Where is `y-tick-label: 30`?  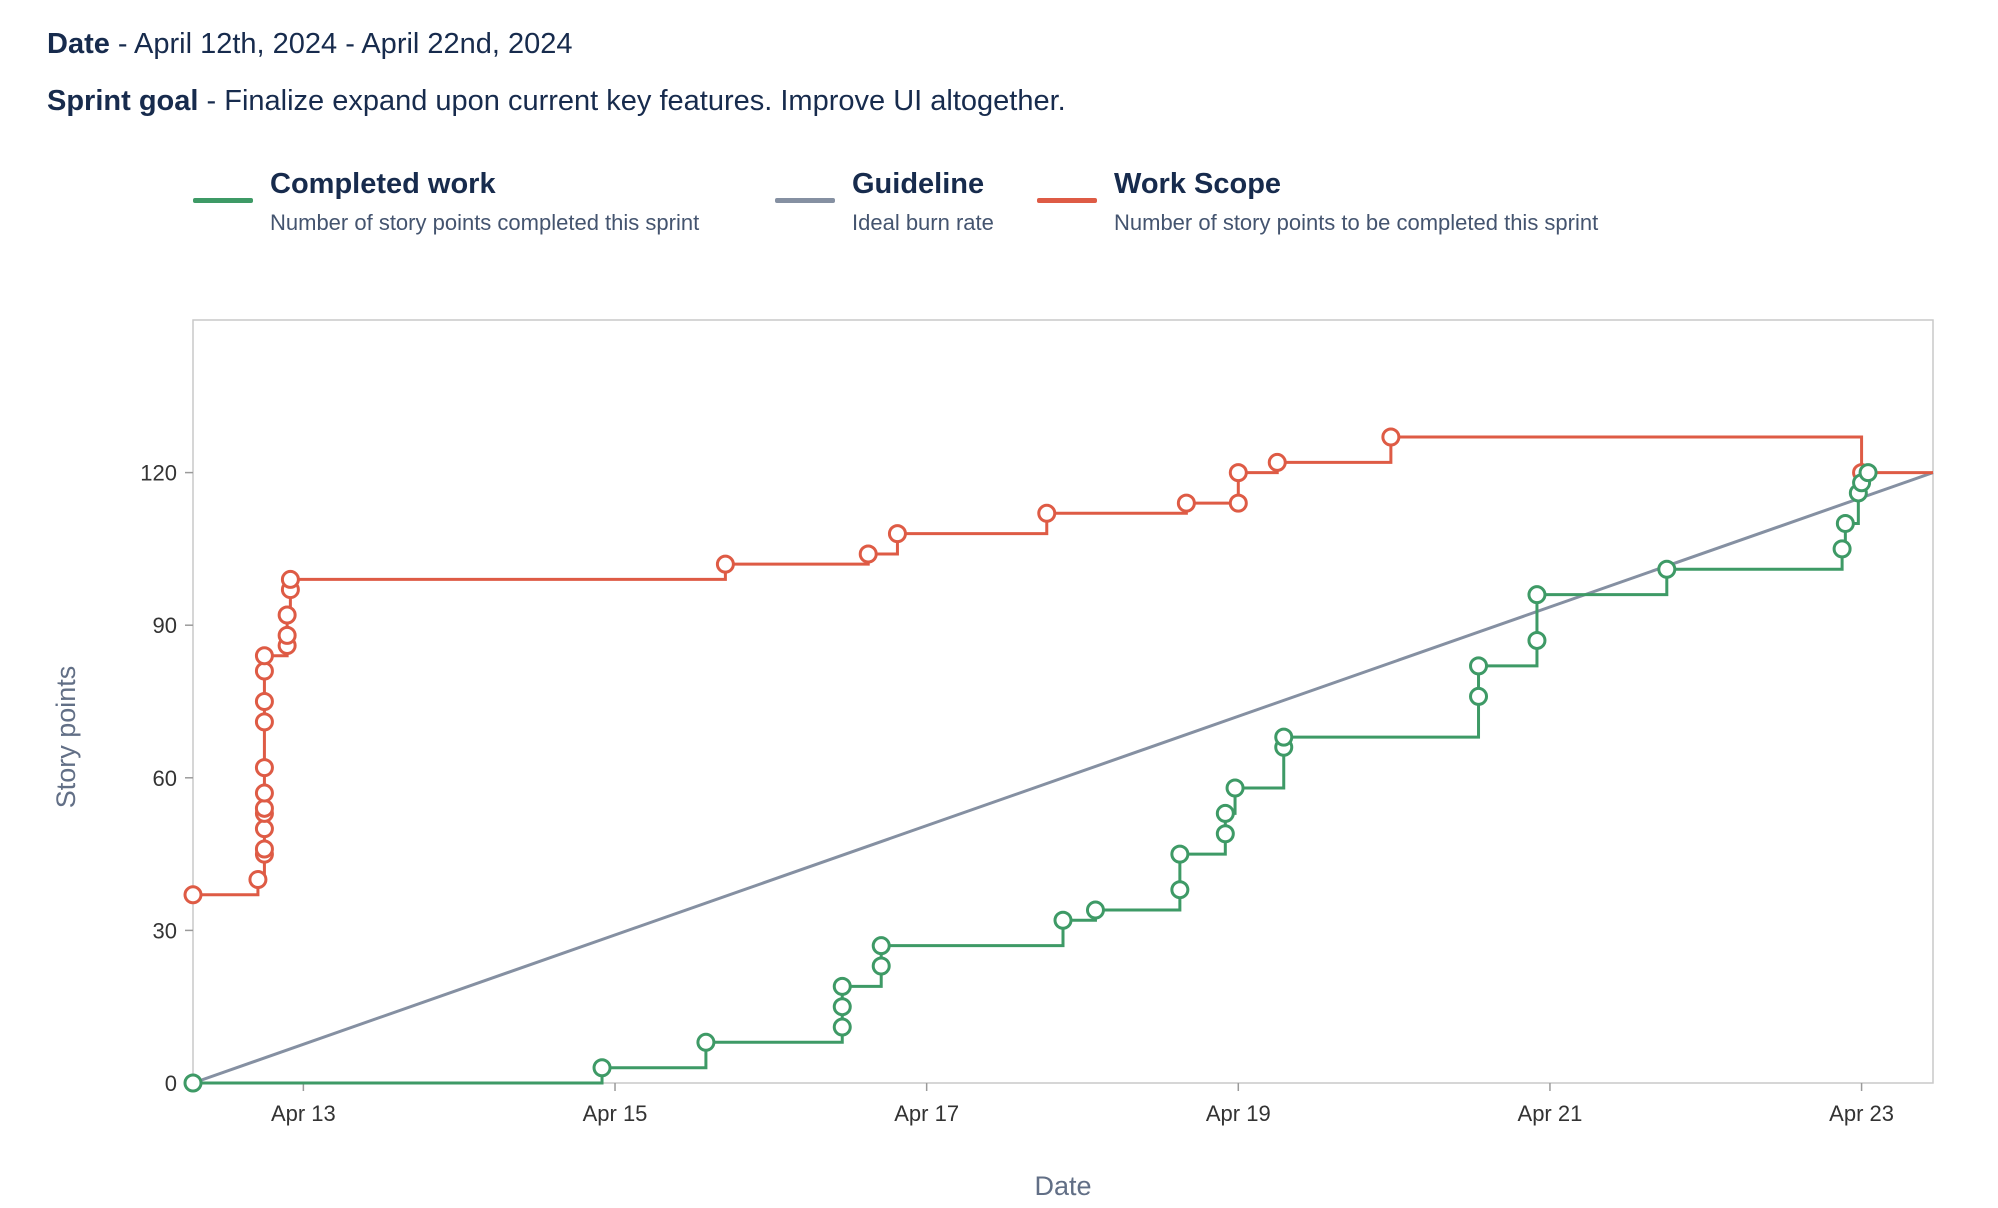
y-tick-label: 30 is located at coordinates (165, 930).